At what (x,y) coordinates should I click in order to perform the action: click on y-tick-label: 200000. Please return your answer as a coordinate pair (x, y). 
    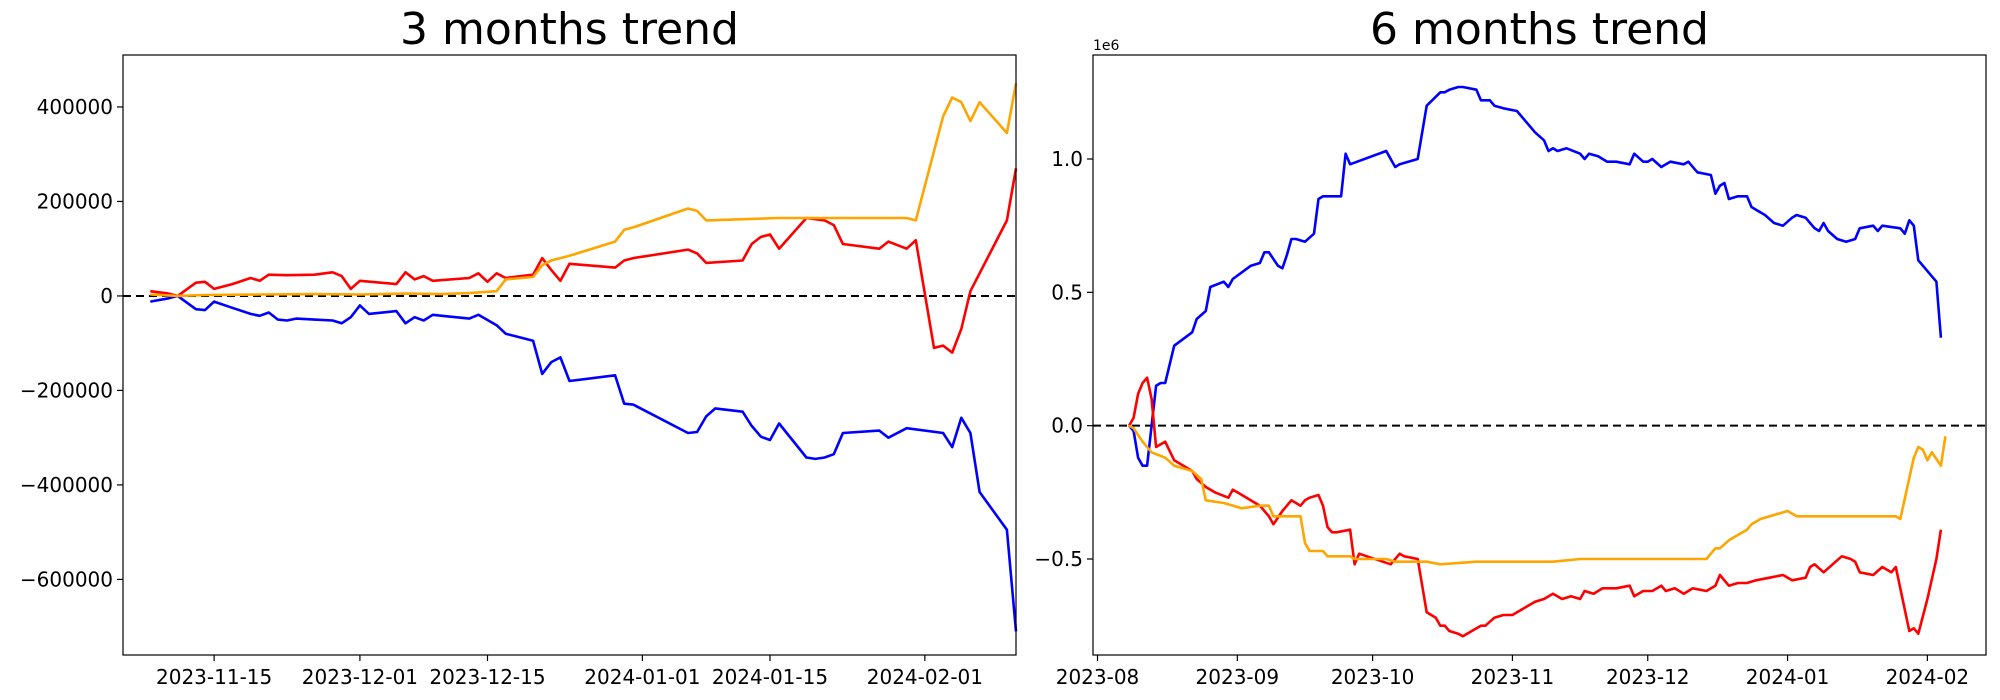
    Looking at the image, I should click on (75, 201).